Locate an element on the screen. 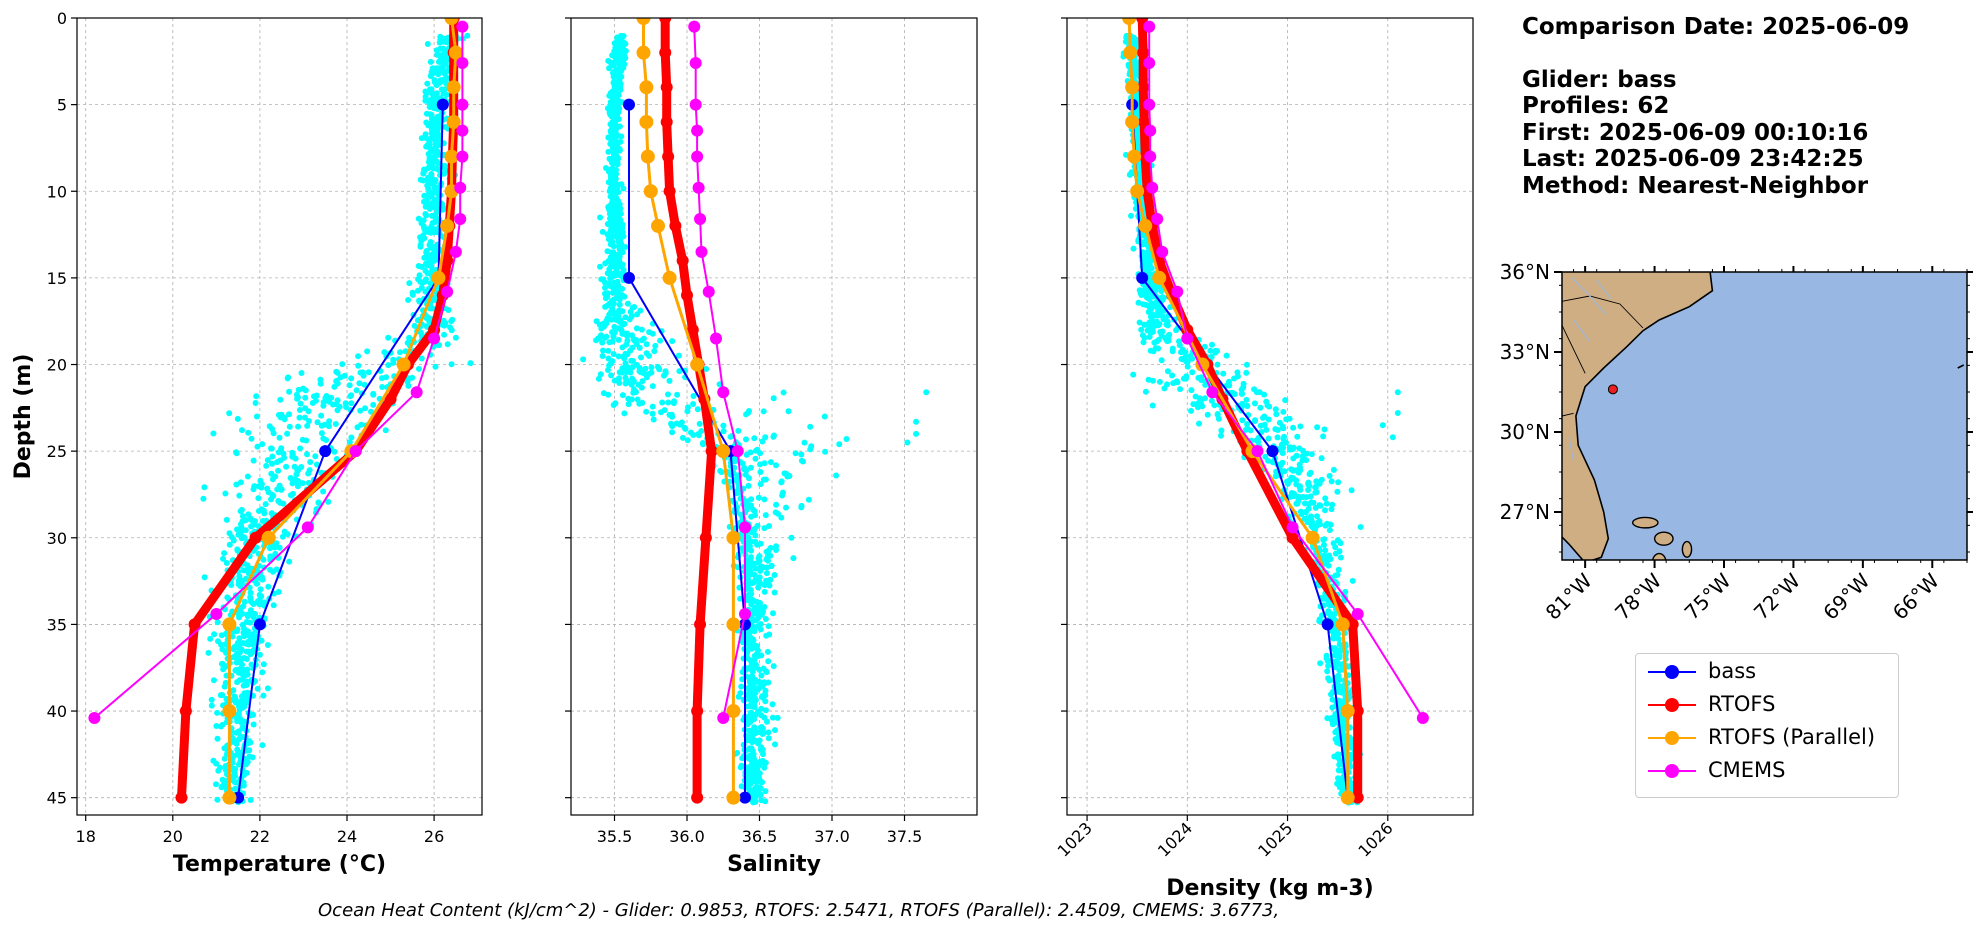 Image resolution: width=1978 pixels, height=934 pixels. legend-marker is located at coordinates (1672, 771).